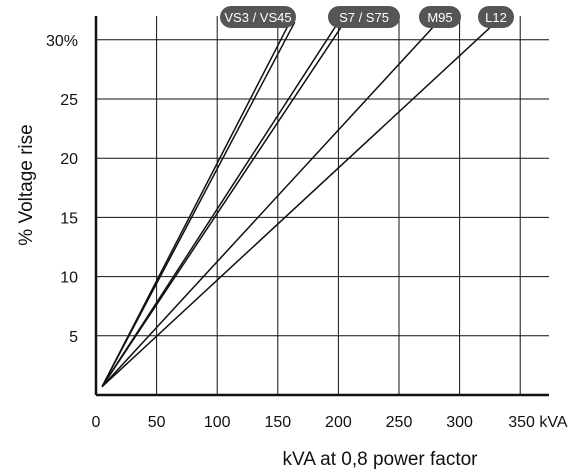 The width and height of the screenshot is (588, 475). I want to click on x-tick-label: 350 kVA, so click(538, 422).